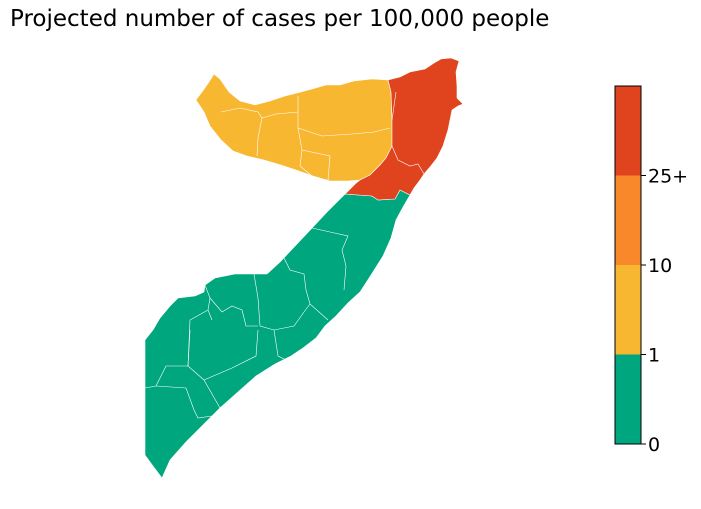 This screenshot has height=509, width=701. What do you see at coordinates (628, 131) in the screenshot?
I see `colorbar-bin-25-plus` at bounding box center [628, 131].